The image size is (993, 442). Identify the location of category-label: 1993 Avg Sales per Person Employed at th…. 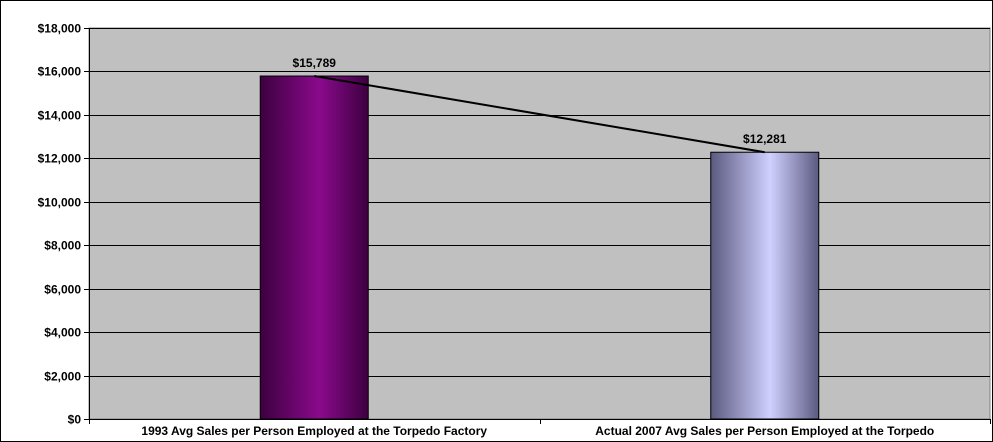
(314, 432).